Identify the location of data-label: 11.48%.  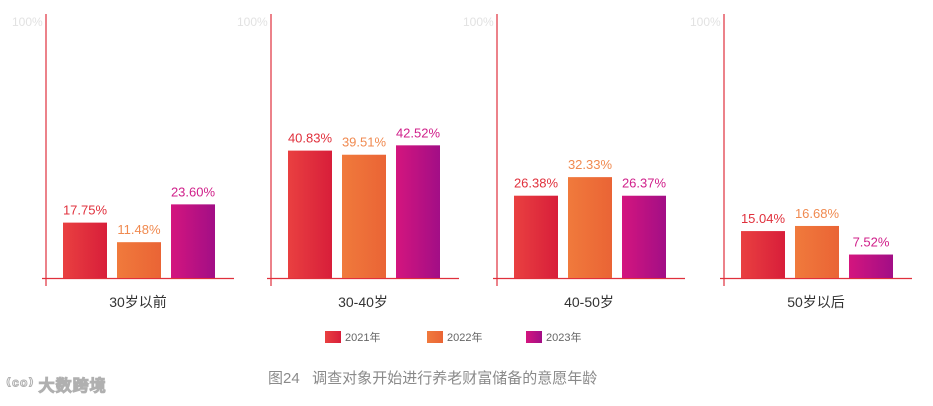
(139, 229).